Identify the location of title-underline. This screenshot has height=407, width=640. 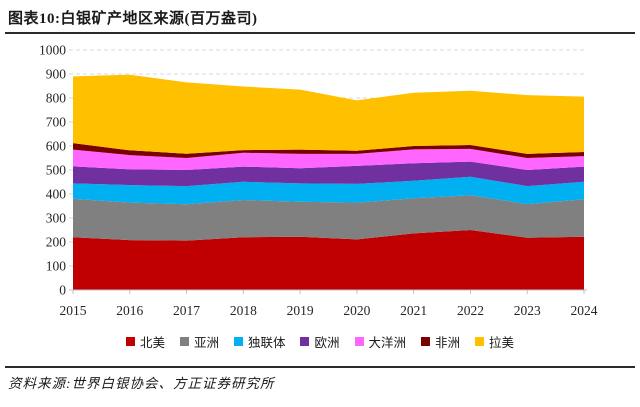
(320, 33).